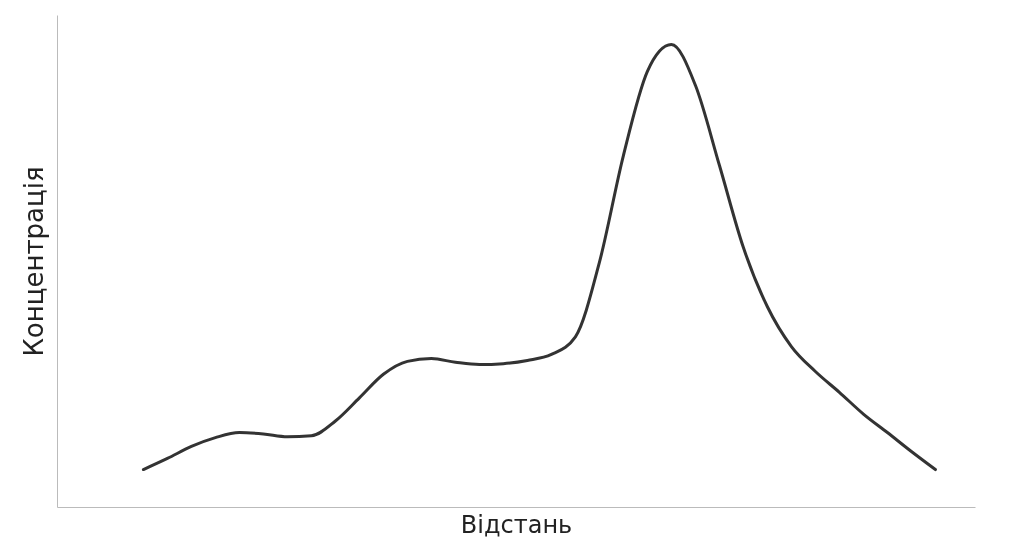 Image resolution: width=1009 pixels, height=555 pixels. Describe the element at coordinates (33, 261) in the screenshot. I see `y-axis-title: Концентрація` at that location.